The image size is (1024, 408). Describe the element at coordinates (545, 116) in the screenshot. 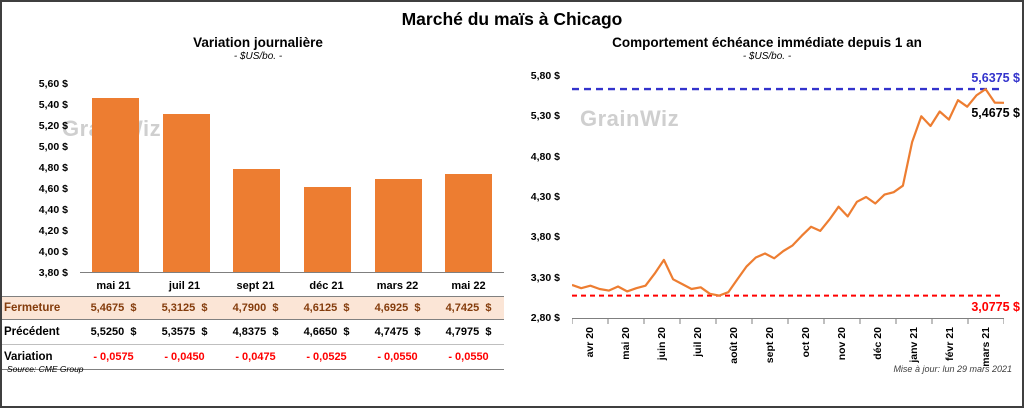

I see `line-y-tick-label: 5,30 $` at that location.